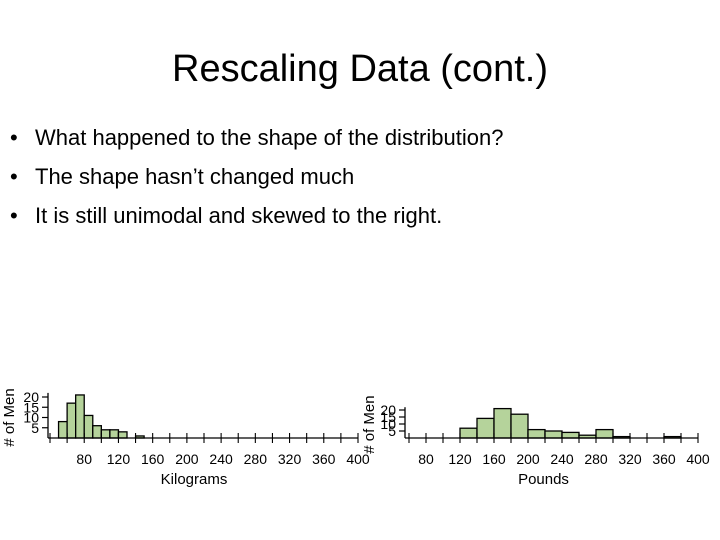 The width and height of the screenshot is (720, 540). Describe the element at coordinates (360, 69) in the screenshot. I see `slide-title: Rescaling Data (cont.)` at that location.